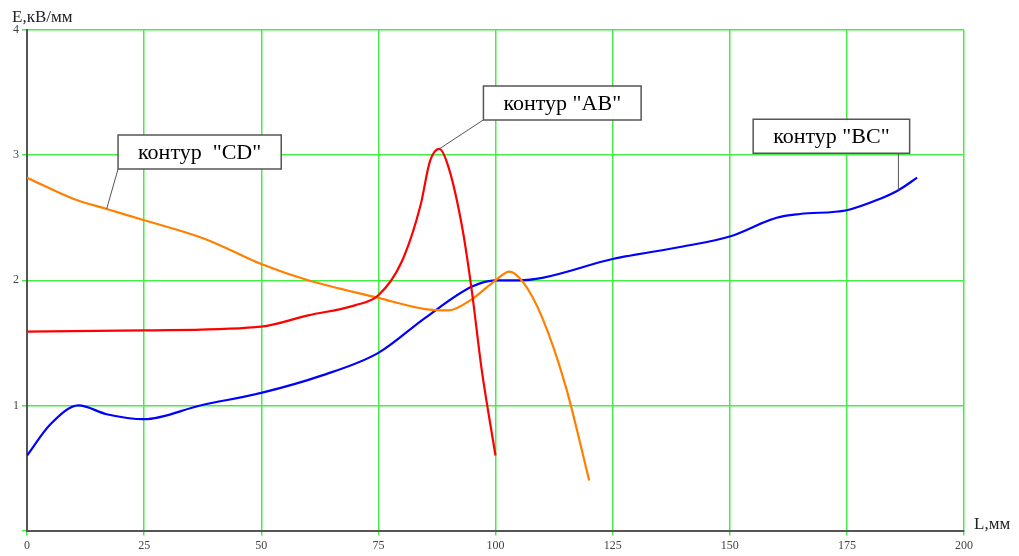 The height and width of the screenshot is (556, 1019). I want to click on text: контур "AB", so click(562, 102).